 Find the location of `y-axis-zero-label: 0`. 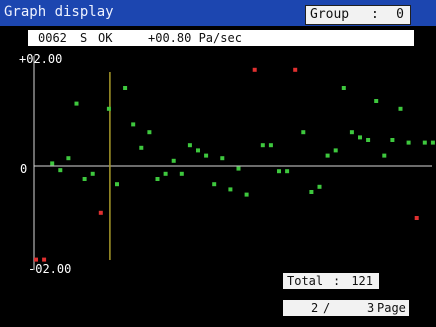

y-axis-zero-label: 0 is located at coordinates (24, 169).